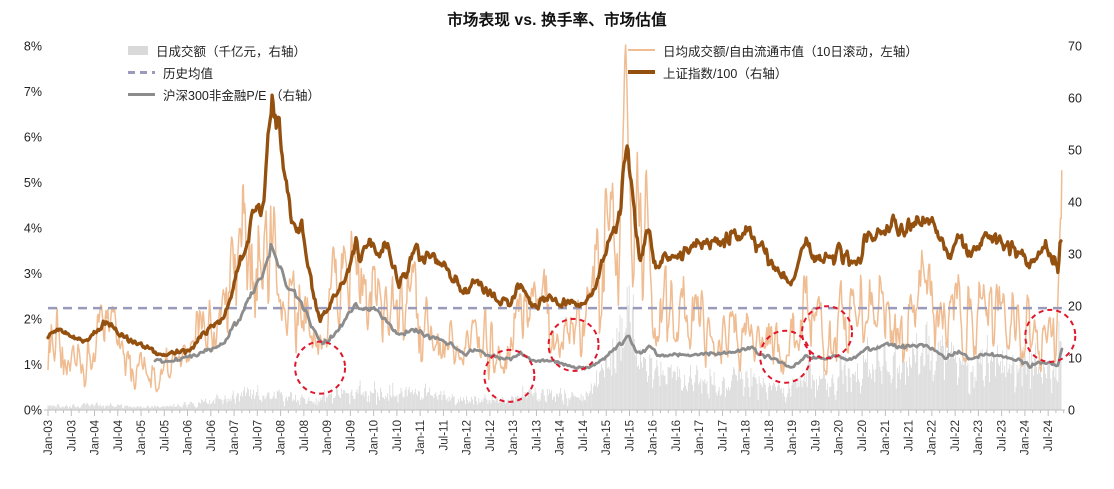 This screenshot has height=489, width=1114. What do you see at coordinates (1071, 411) in the screenshot?
I see `svg-text: 0` at bounding box center [1071, 411].